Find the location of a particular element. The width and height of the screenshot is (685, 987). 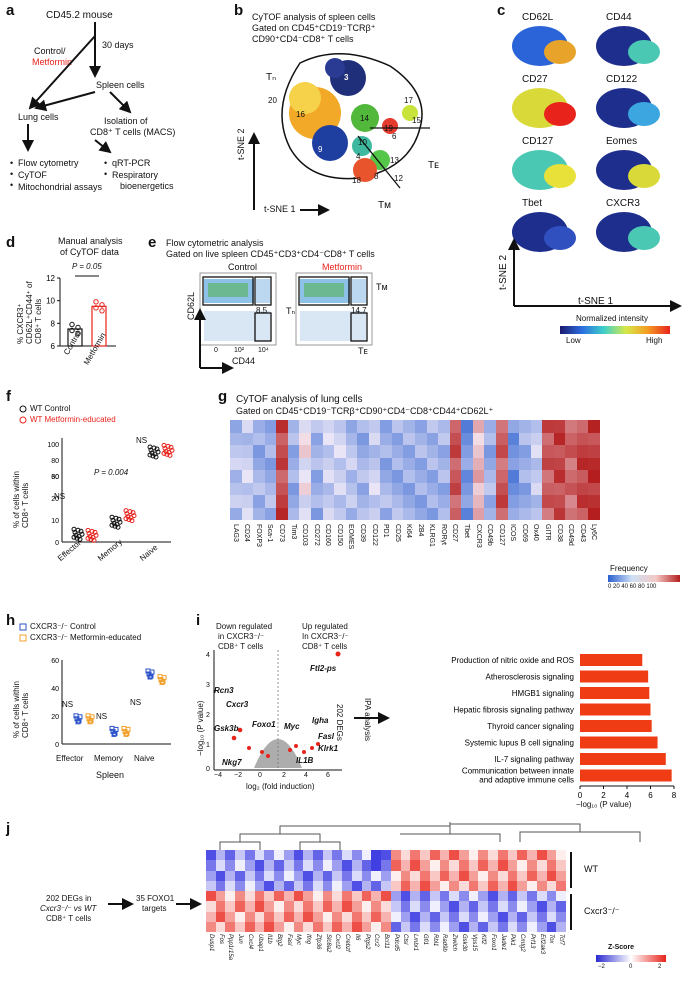

i-gene-ftl2: Ftl2-ps is located at coordinates (323, 668).